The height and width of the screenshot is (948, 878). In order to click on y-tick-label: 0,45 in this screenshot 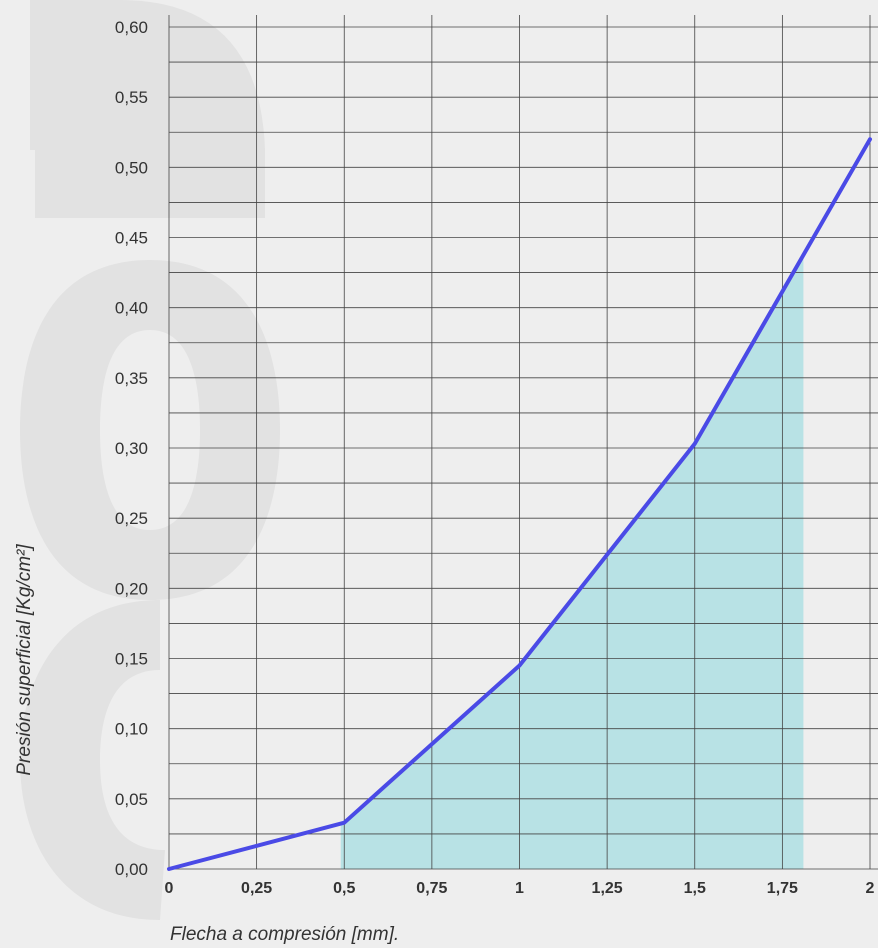, I will do `click(131, 238)`.